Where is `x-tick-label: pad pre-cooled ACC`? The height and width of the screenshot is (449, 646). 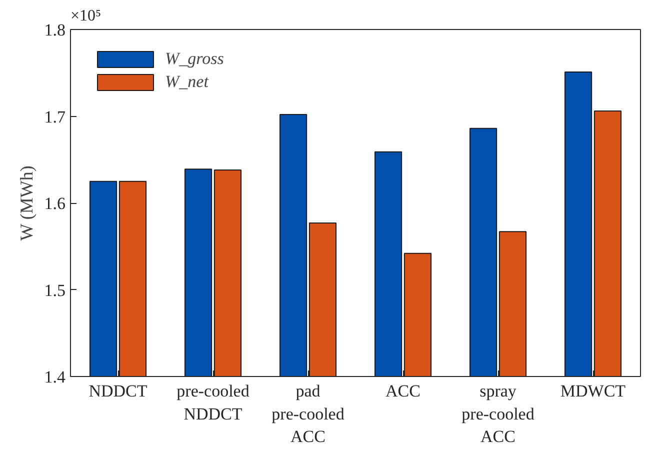 x-tick-label: pad pre-cooled ACC is located at coordinates (308, 414).